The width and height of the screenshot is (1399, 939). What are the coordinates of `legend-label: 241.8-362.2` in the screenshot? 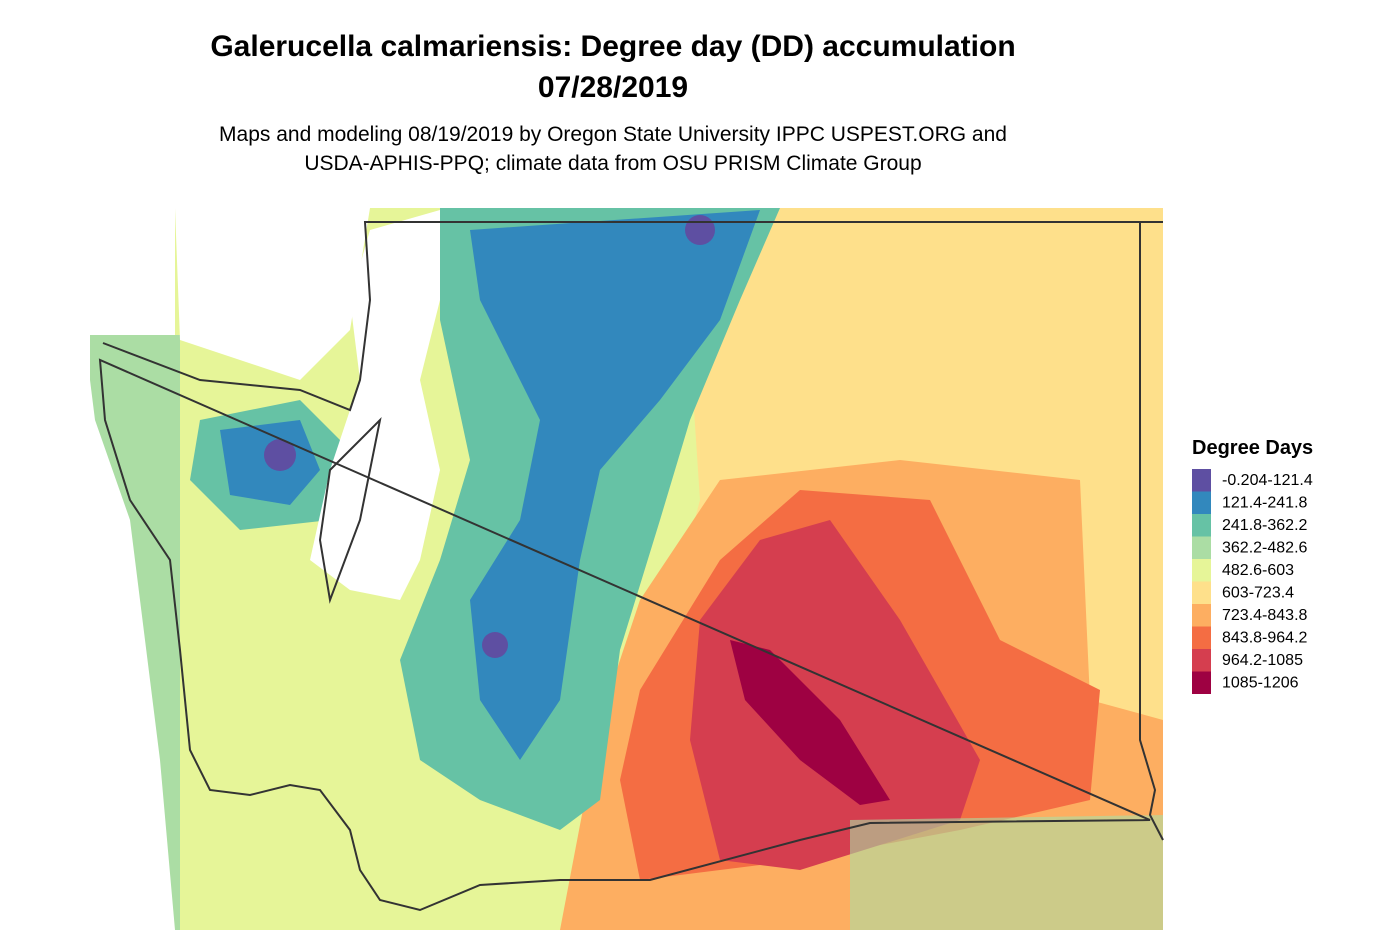 It's located at (1265, 525).